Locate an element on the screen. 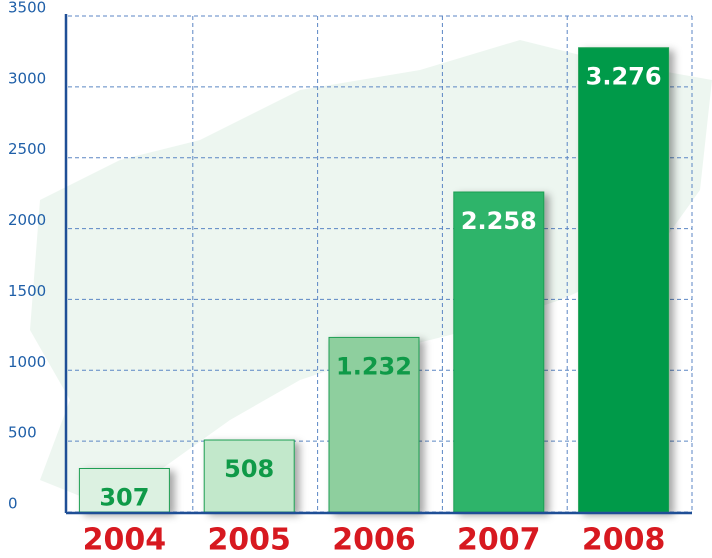  value-label: 307 is located at coordinates (124, 497).